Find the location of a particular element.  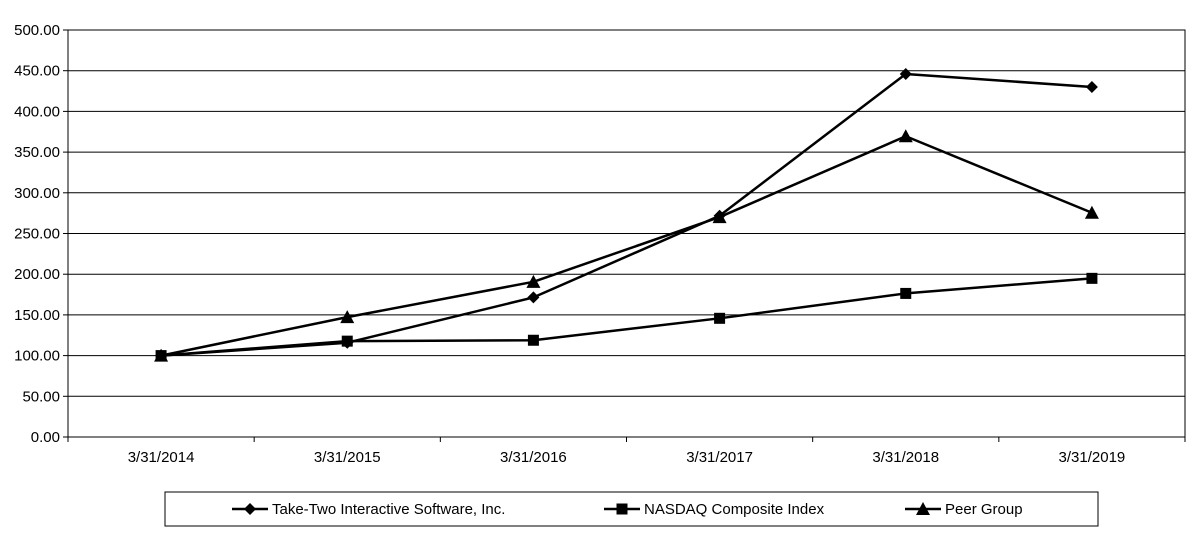

y-tick-label: 350.00 is located at coordinates (37, 152).